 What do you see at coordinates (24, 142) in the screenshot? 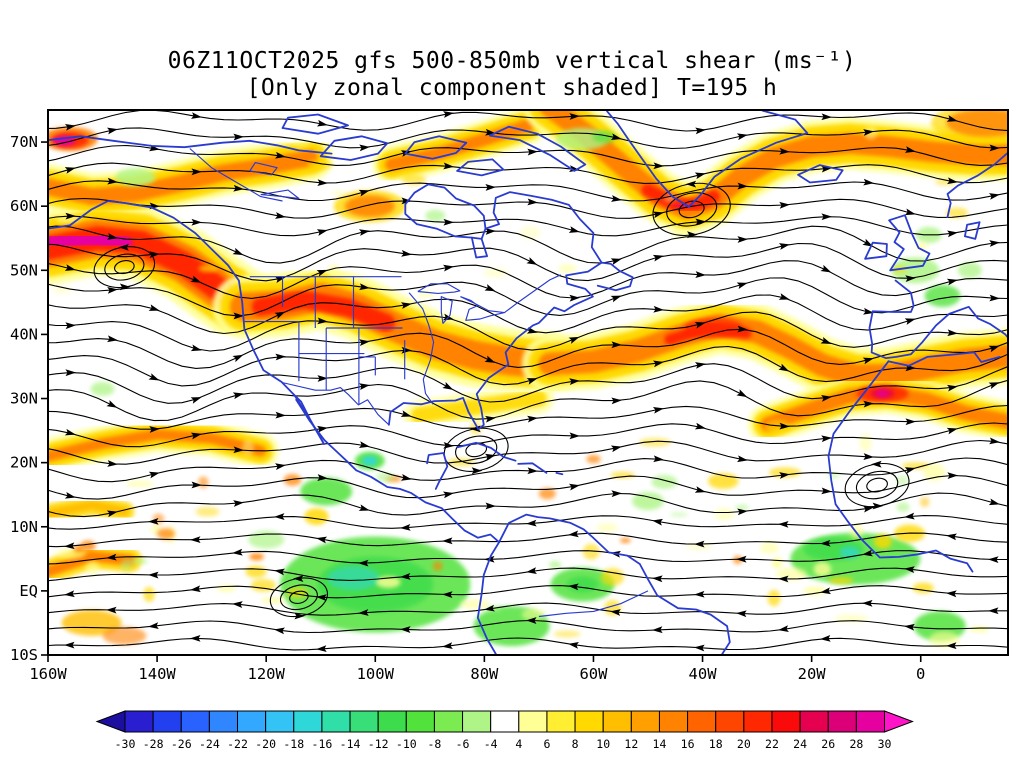
I see `lat-tick-label: 70N` at bounding box center [24, 142].